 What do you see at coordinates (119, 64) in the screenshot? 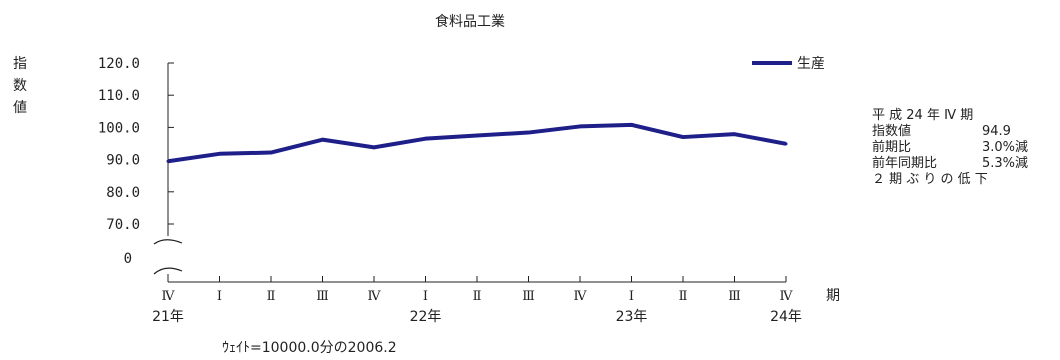
I see `y-tick-label: 120.0` at bounding box center [119, 64].